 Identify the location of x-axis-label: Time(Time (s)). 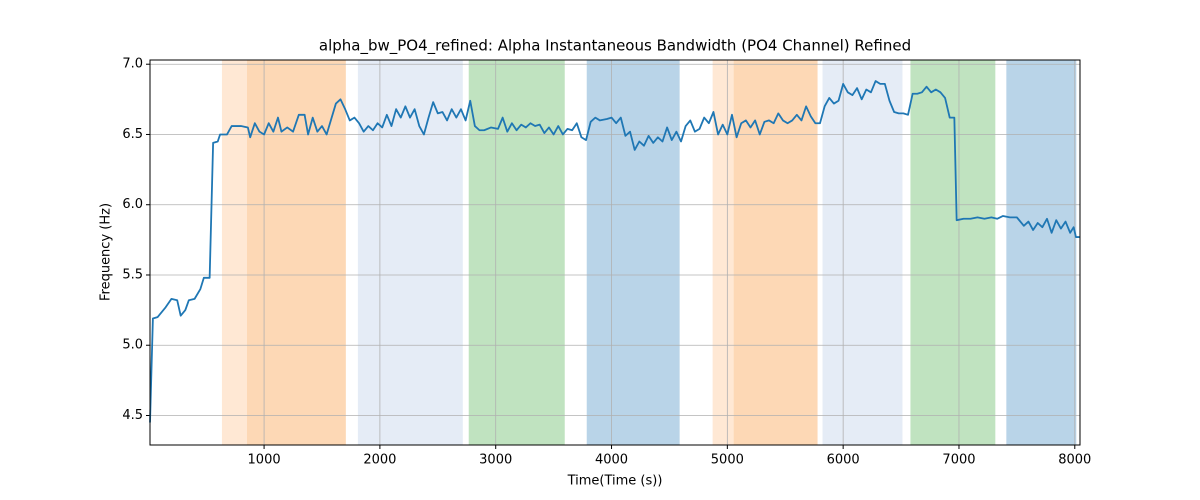
(615, 481).